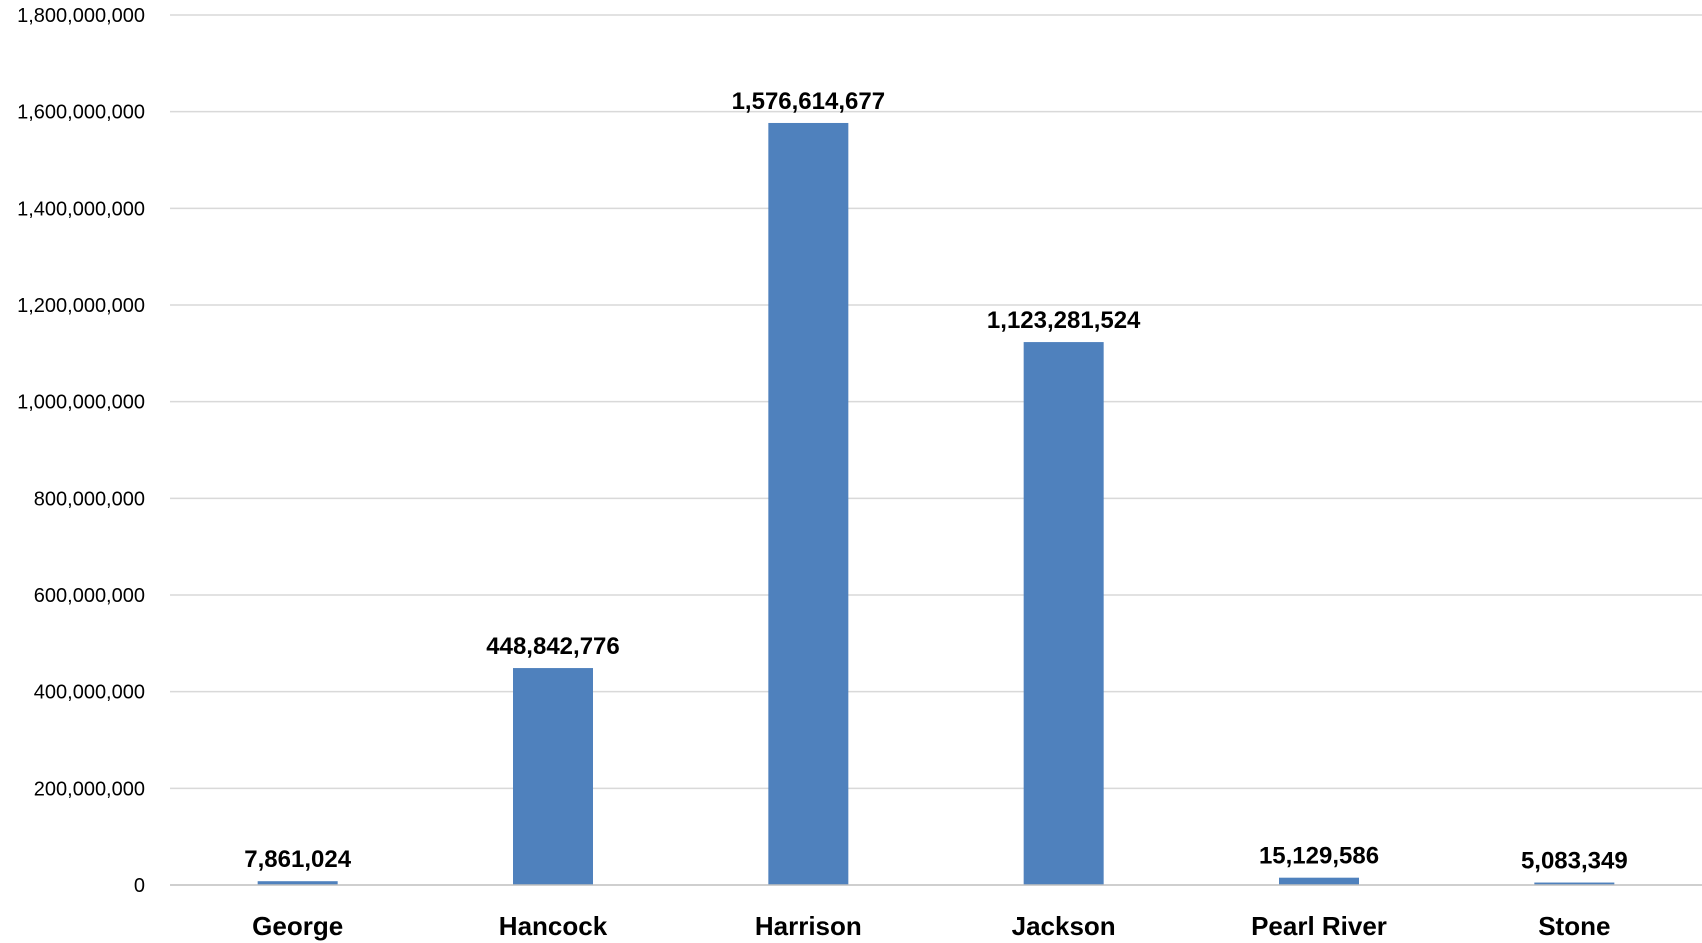 The width and height of the screenshot is (1702, 943). What do you see at coordinates (81, 209) in the screenshot?
I see `y-tick-label: 1,400,000,000` at bounding box center [81, 209].